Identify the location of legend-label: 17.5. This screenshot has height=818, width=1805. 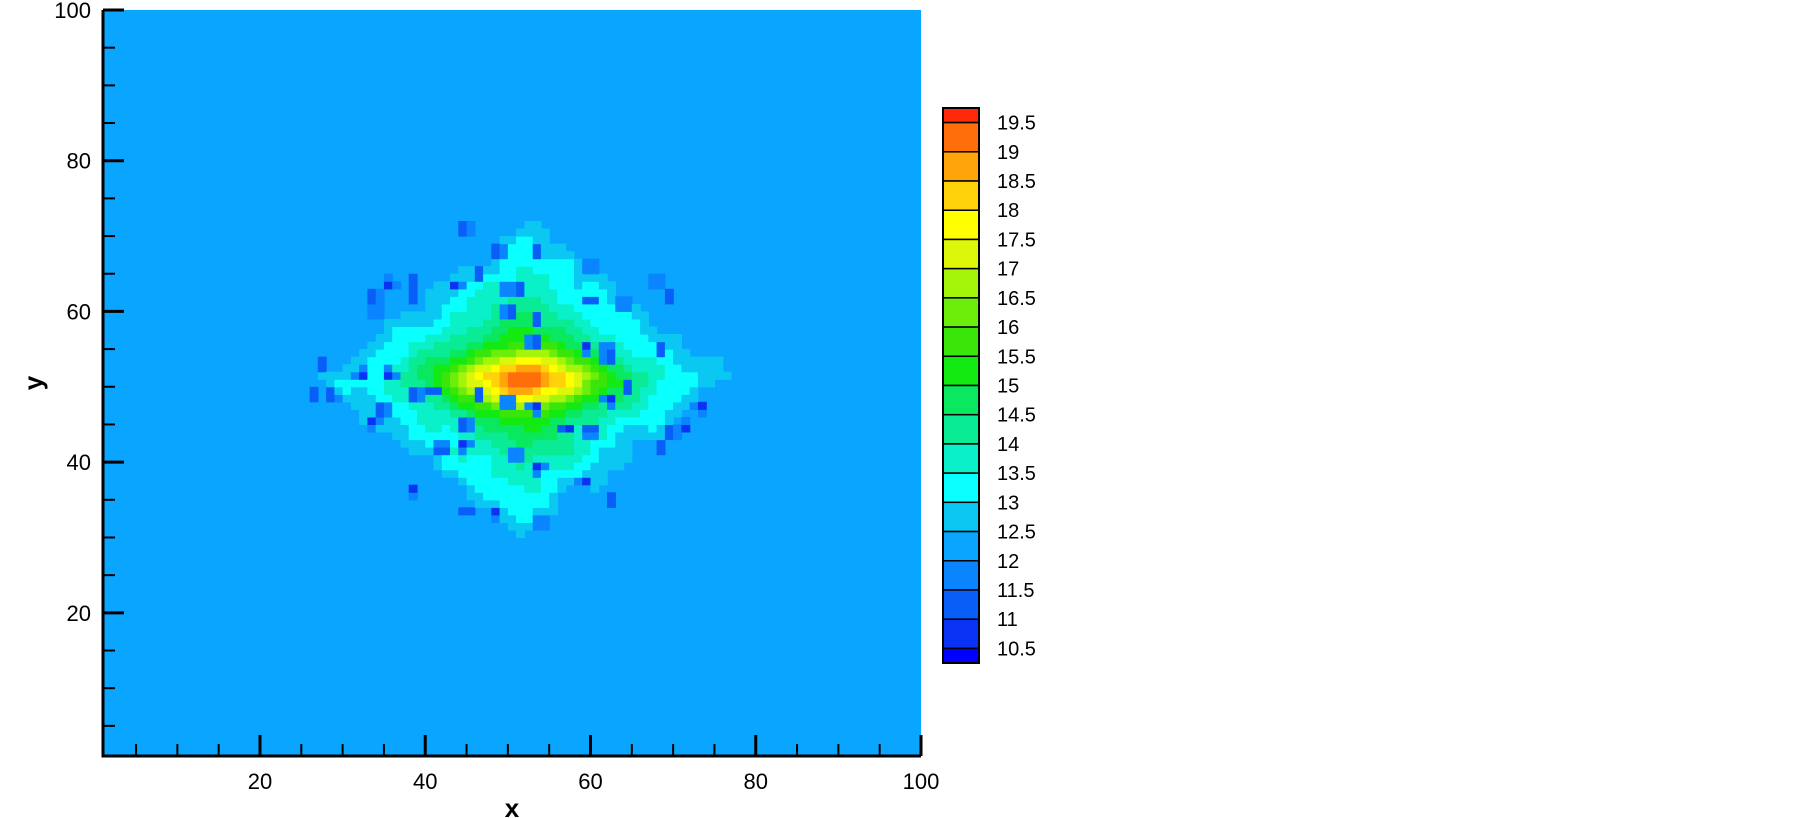
(1016, 240).